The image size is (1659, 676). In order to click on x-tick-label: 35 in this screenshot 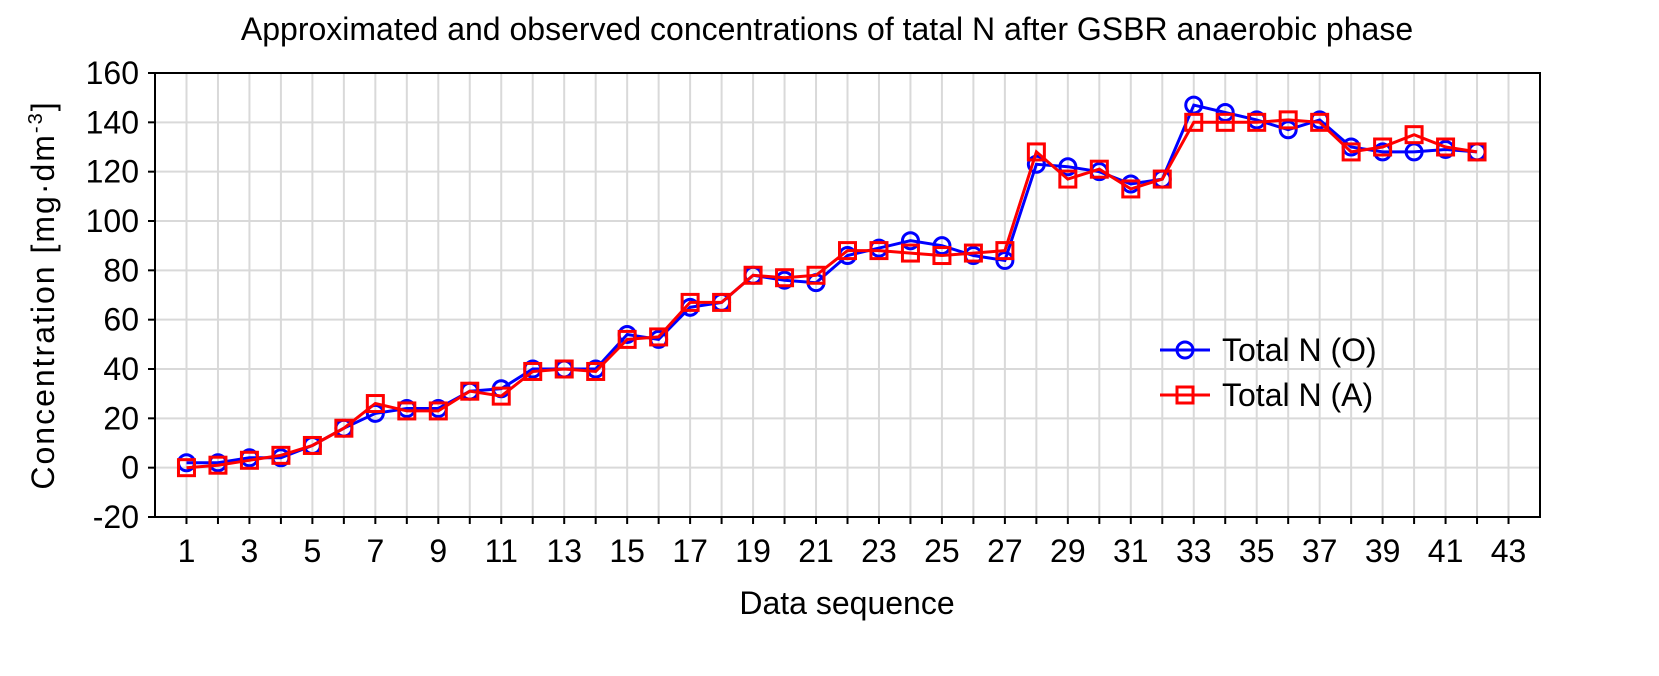, I will do `click(1257, 551)`.